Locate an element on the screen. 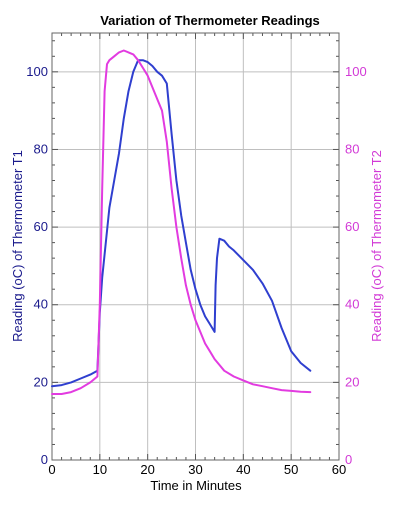  y-axis-label-left: Reading (oC) of Thermometer T1 is located at coordinates (17, 246).